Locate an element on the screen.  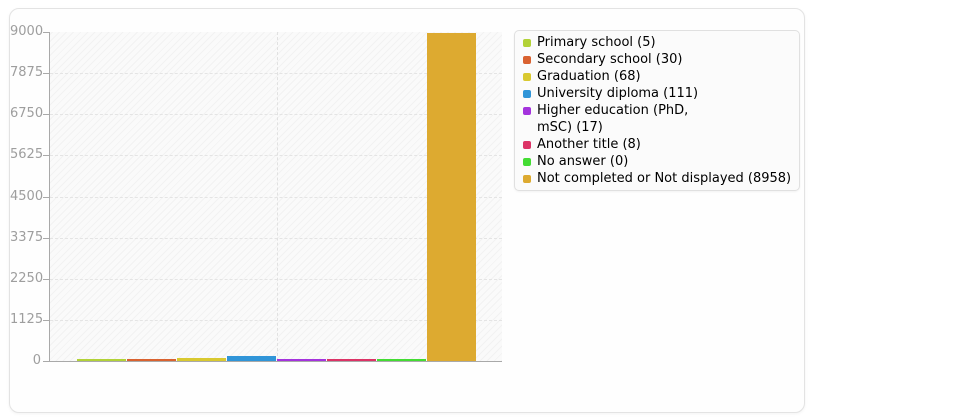
legend-item-not-completed-or-not-displayed: Not completed or Not displayed (8958) is located at coordinates (657, 178).